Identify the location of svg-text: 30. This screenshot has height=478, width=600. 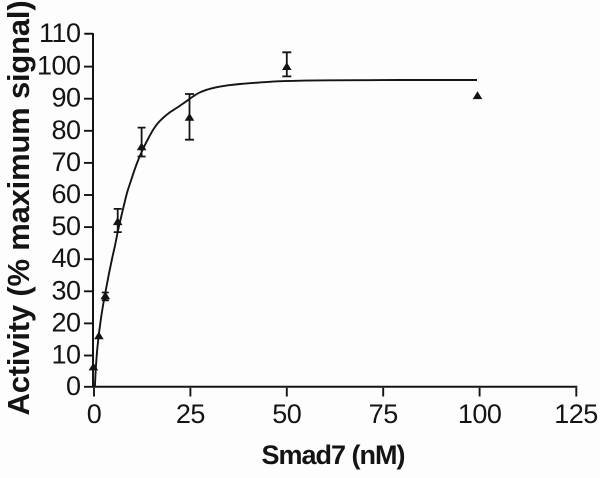
(65, 290).